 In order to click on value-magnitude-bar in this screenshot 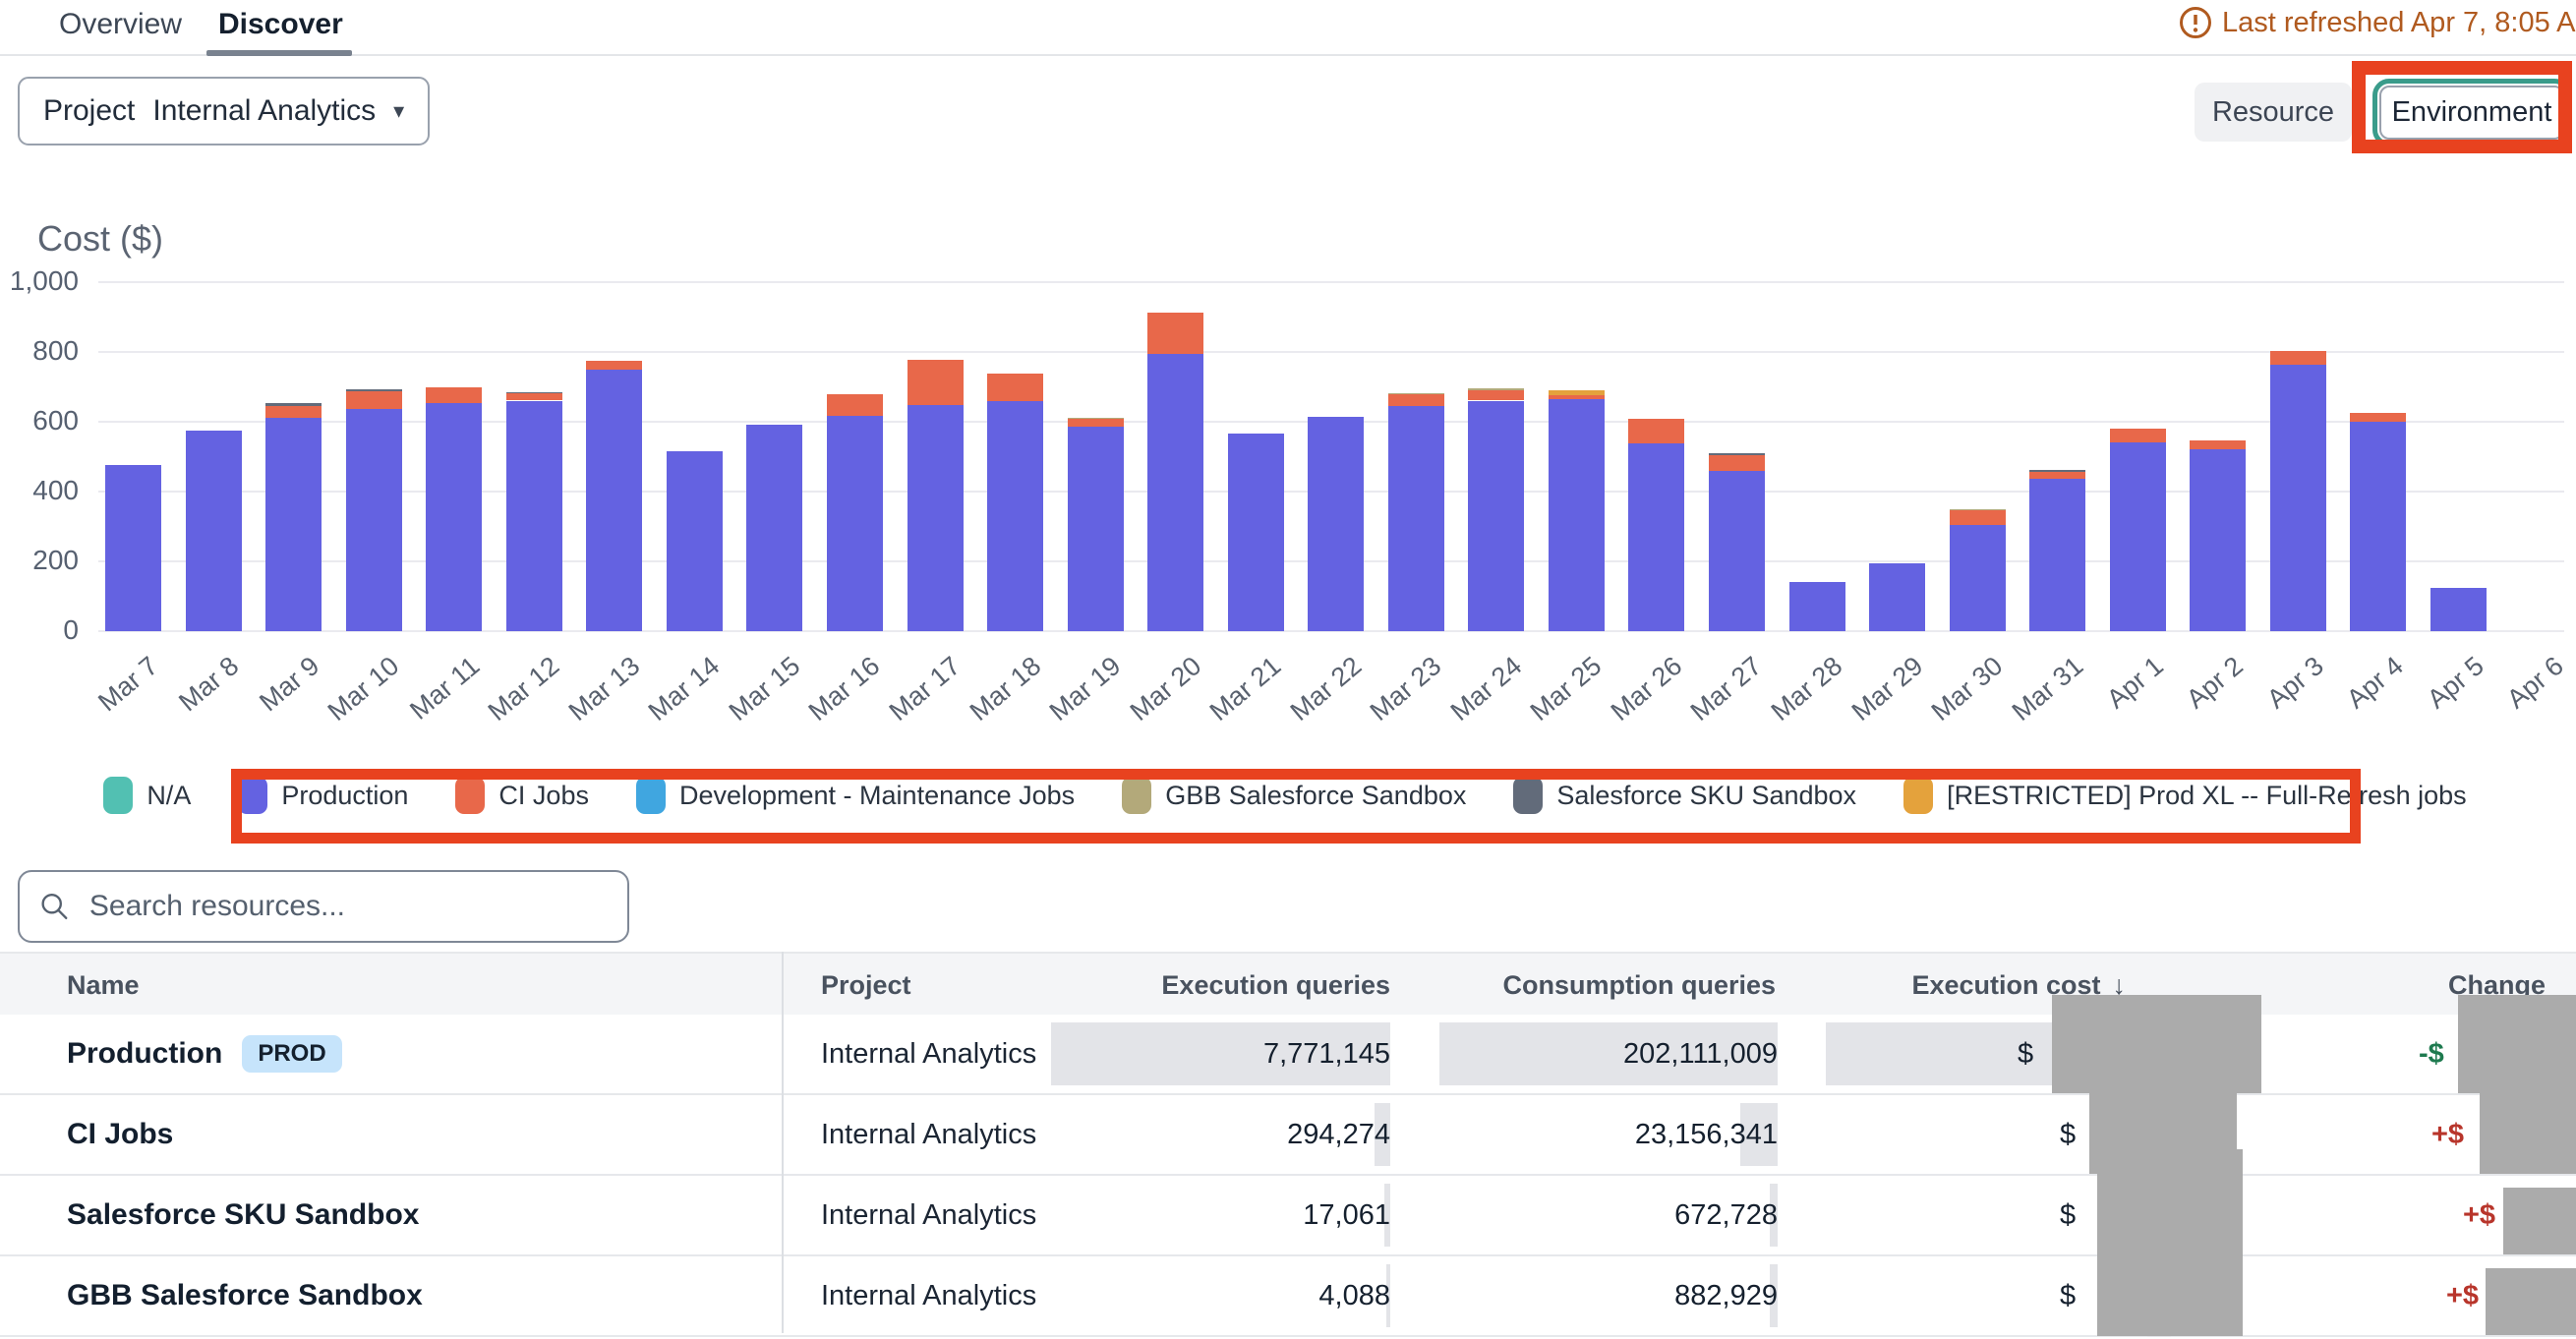, I will do `click(1382, 1134)`.